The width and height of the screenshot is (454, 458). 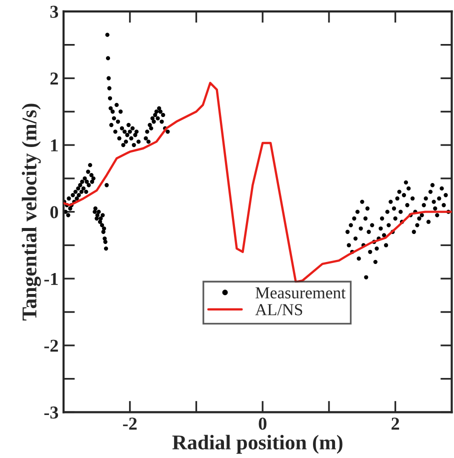 What do you see at coordinates (54, 145) in the screenshot?
I see `y-tick-label: 1` at bounding box center [54, 145].